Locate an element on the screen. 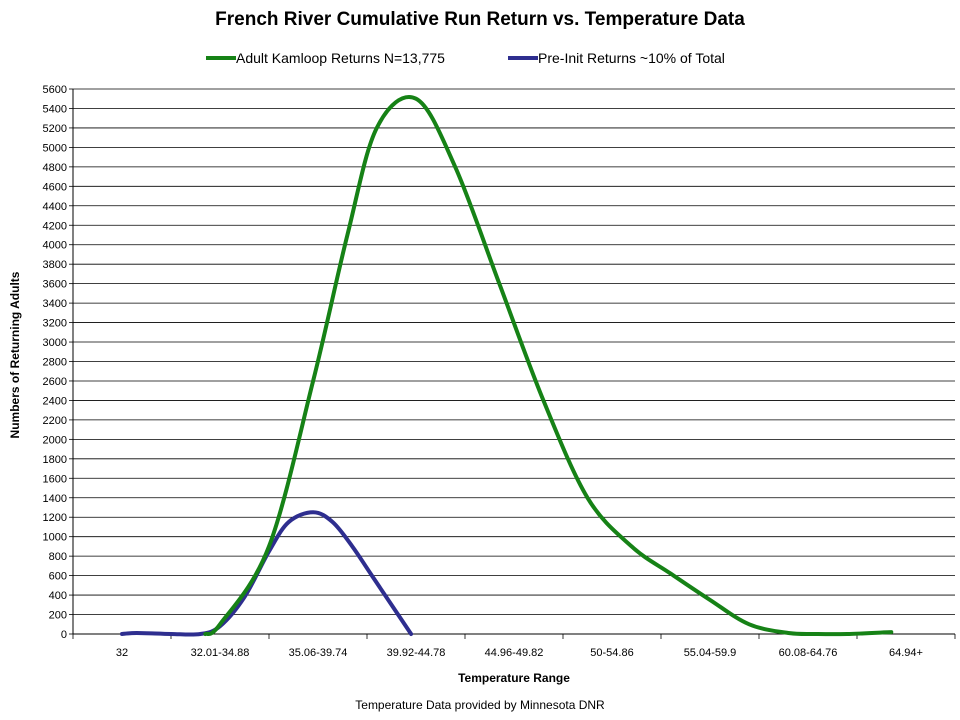 This screenshot has height=720, width=960. legend-label-adult: Adult Kamloop Returns N=13,775 is located at coordinates (340, 58).